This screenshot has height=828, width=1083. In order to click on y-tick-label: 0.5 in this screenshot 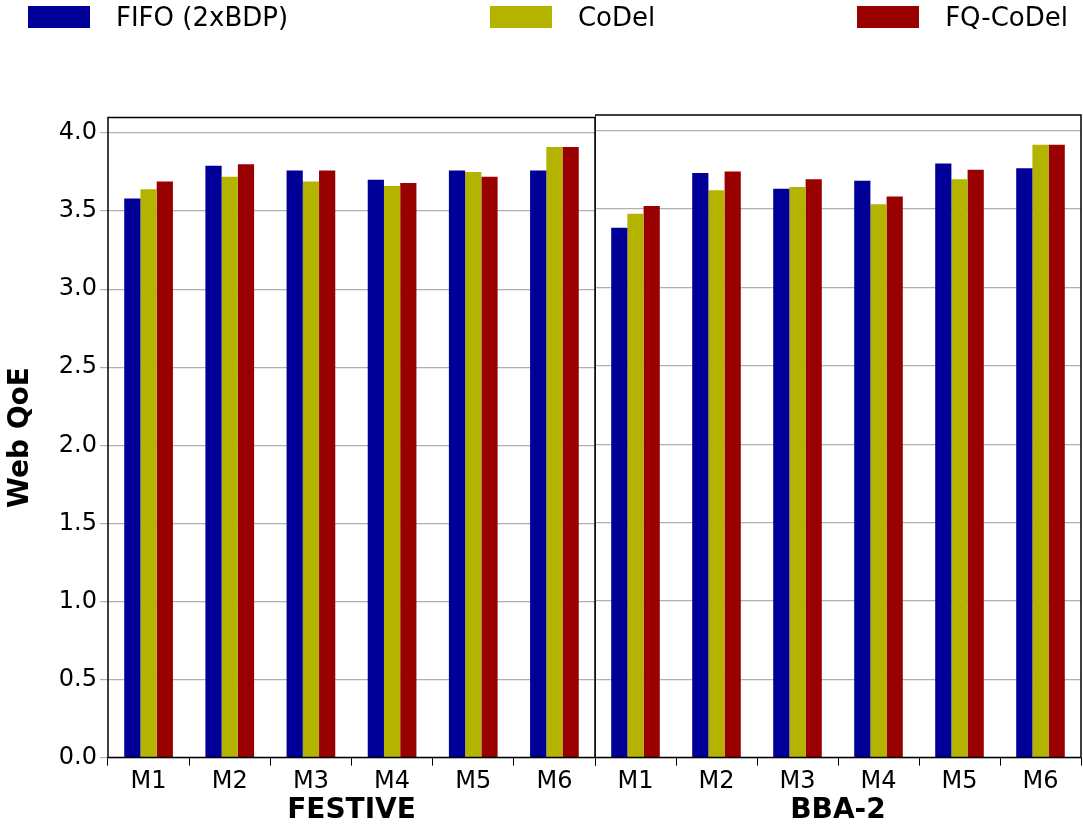, I will do `click(77, 677)`.